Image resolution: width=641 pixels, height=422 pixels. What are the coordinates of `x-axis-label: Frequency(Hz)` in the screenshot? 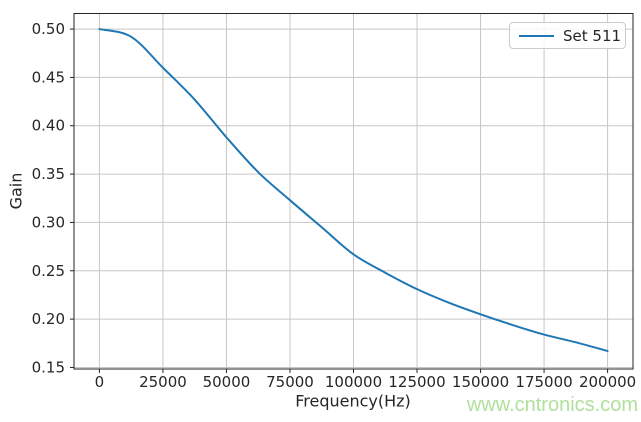 It's located at (353, 401).